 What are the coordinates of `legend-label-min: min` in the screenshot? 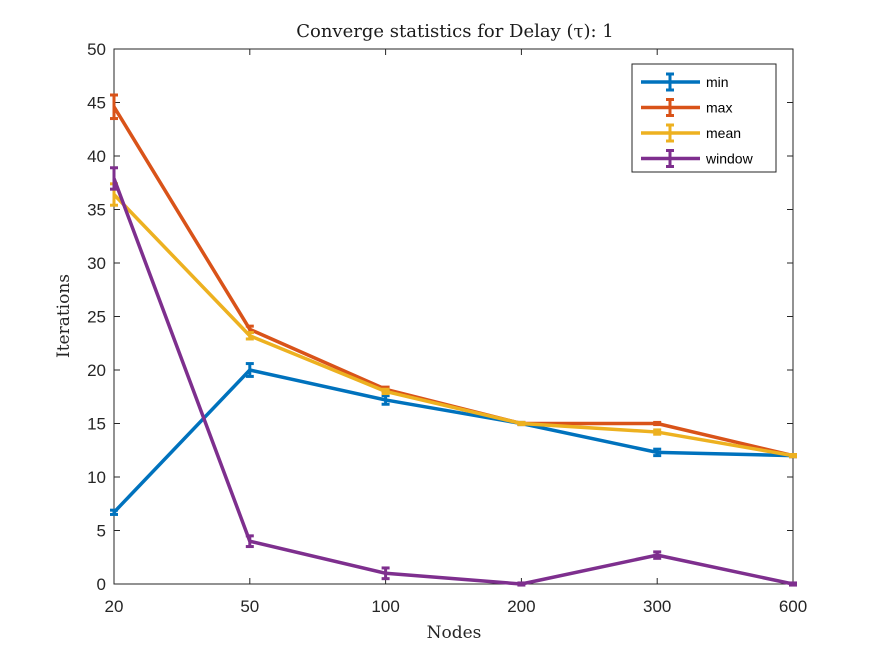 It's located at (717, 82).